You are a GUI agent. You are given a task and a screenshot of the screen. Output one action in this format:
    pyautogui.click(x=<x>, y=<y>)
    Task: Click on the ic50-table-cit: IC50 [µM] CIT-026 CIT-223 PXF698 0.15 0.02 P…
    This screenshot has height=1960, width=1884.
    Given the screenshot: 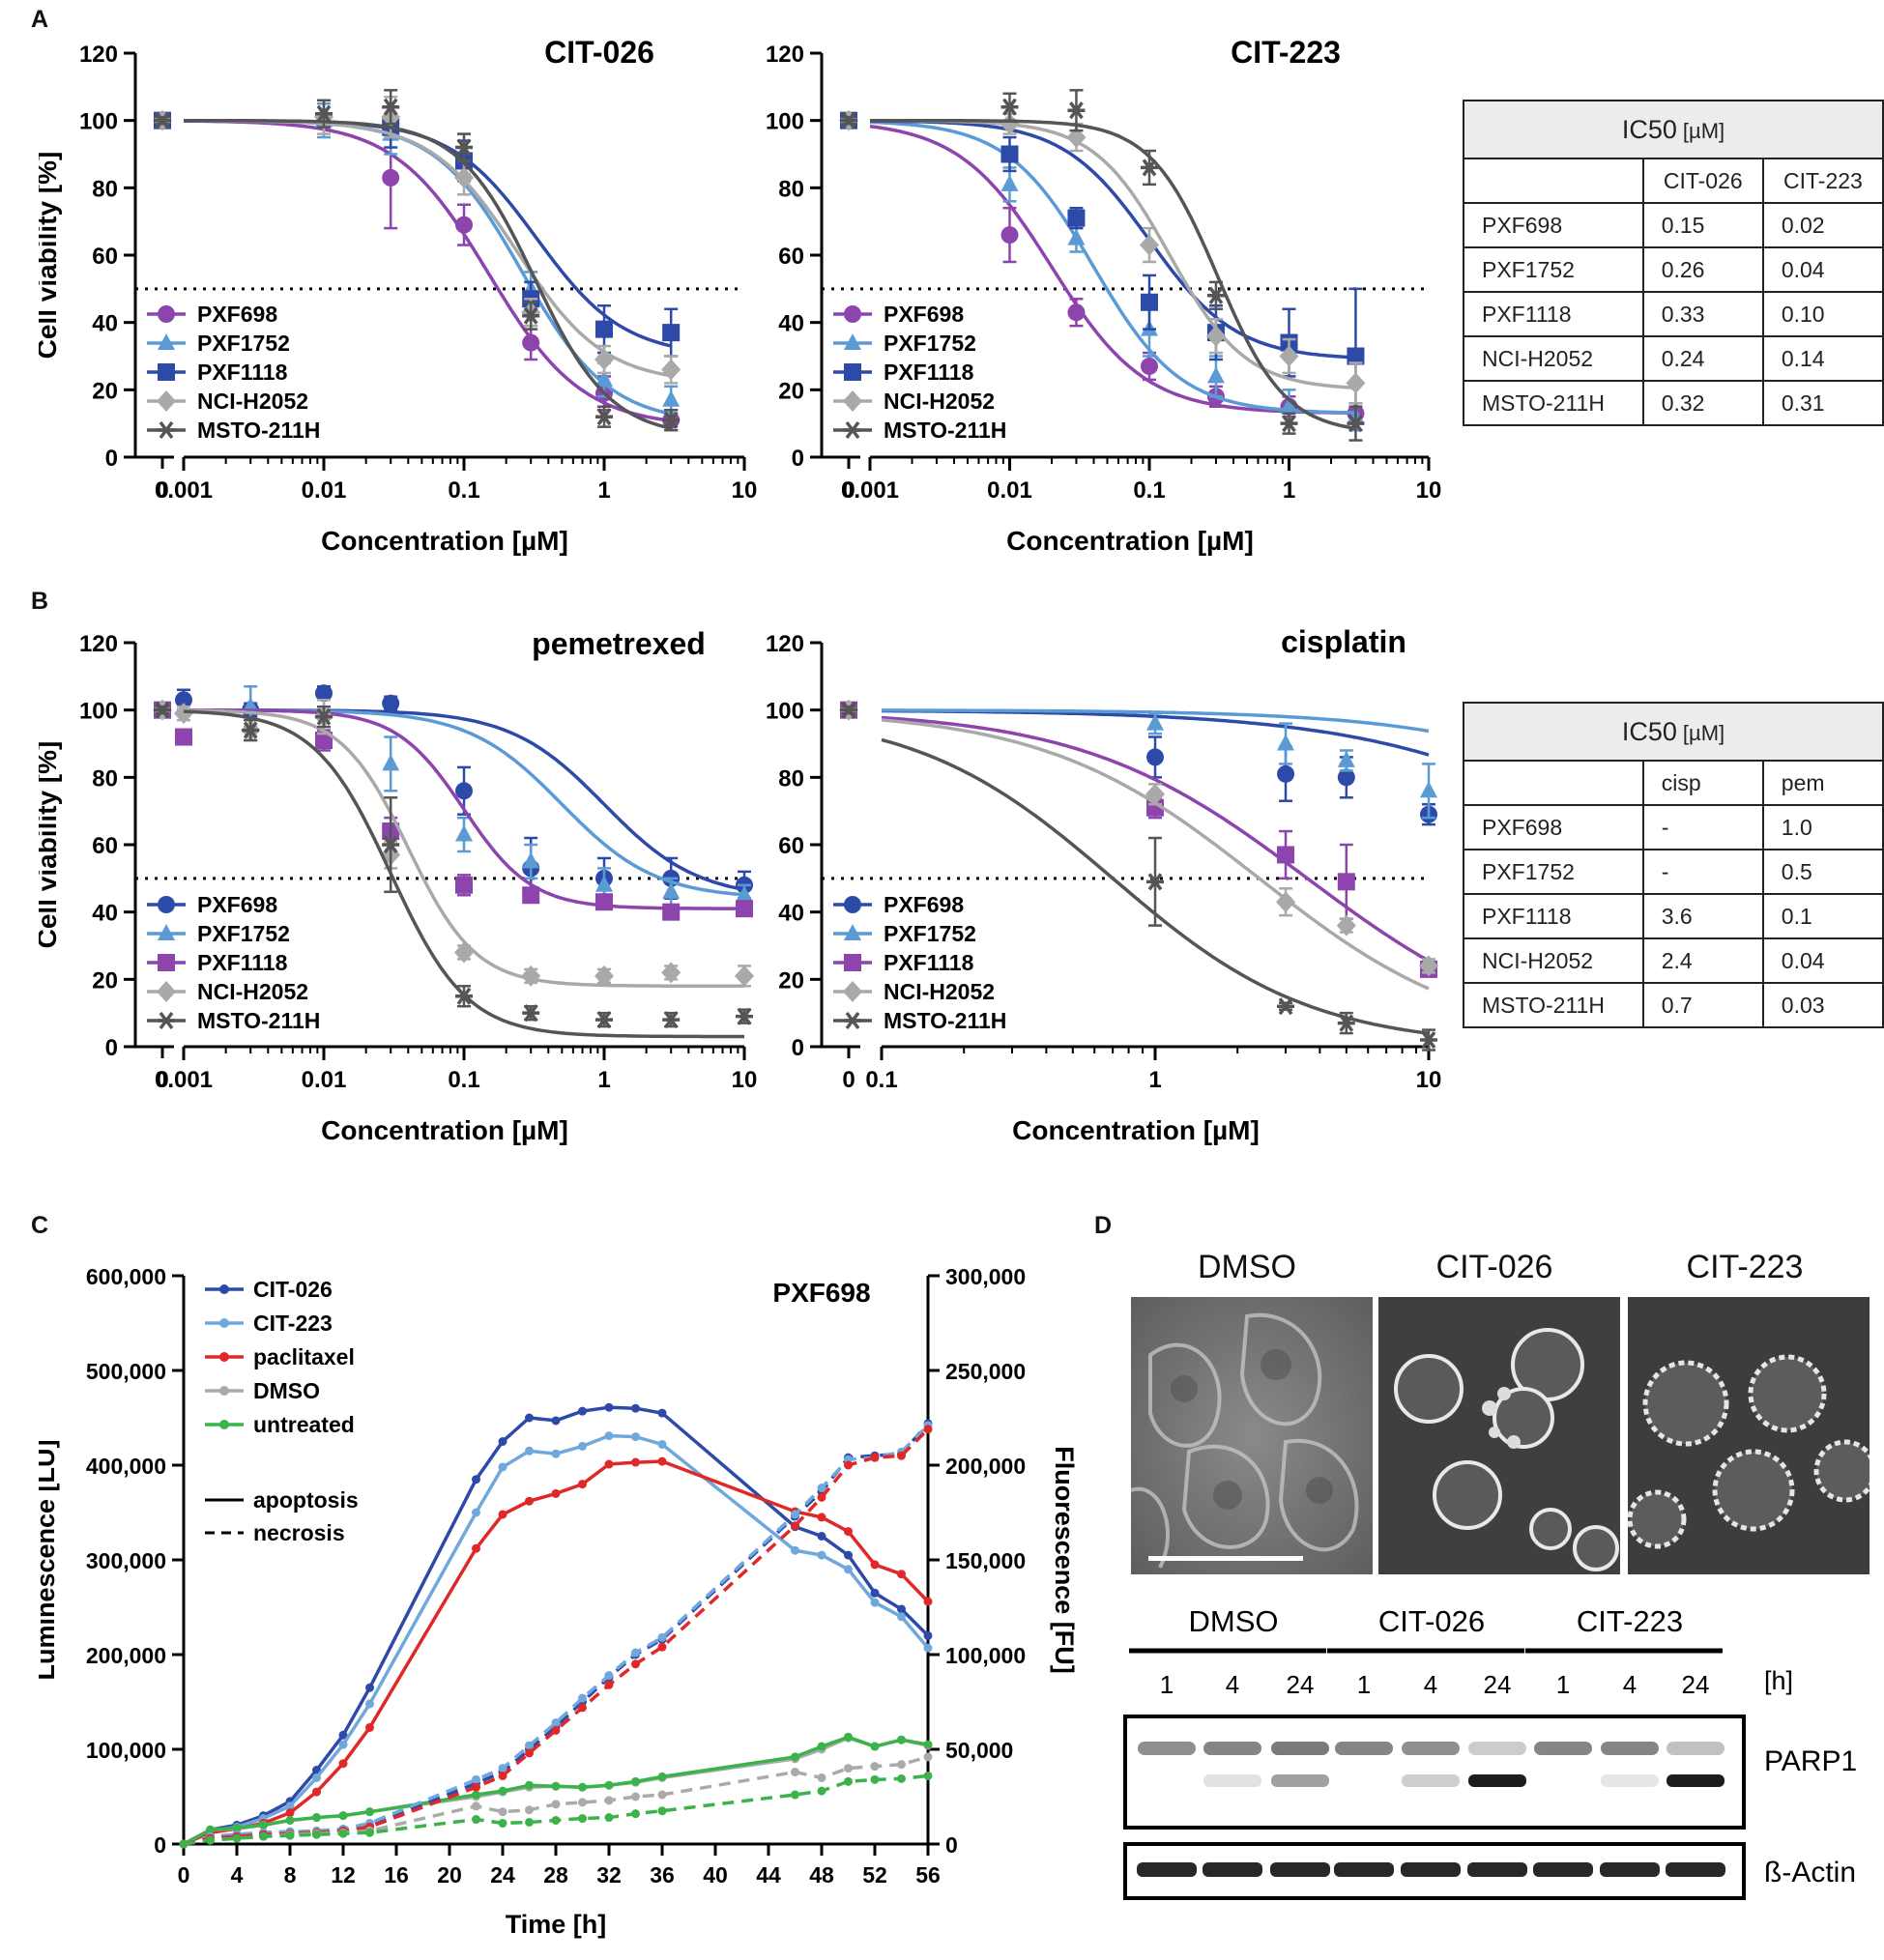 What is the action you would take?
    pyautogui.click(x=1673, y=263)
    